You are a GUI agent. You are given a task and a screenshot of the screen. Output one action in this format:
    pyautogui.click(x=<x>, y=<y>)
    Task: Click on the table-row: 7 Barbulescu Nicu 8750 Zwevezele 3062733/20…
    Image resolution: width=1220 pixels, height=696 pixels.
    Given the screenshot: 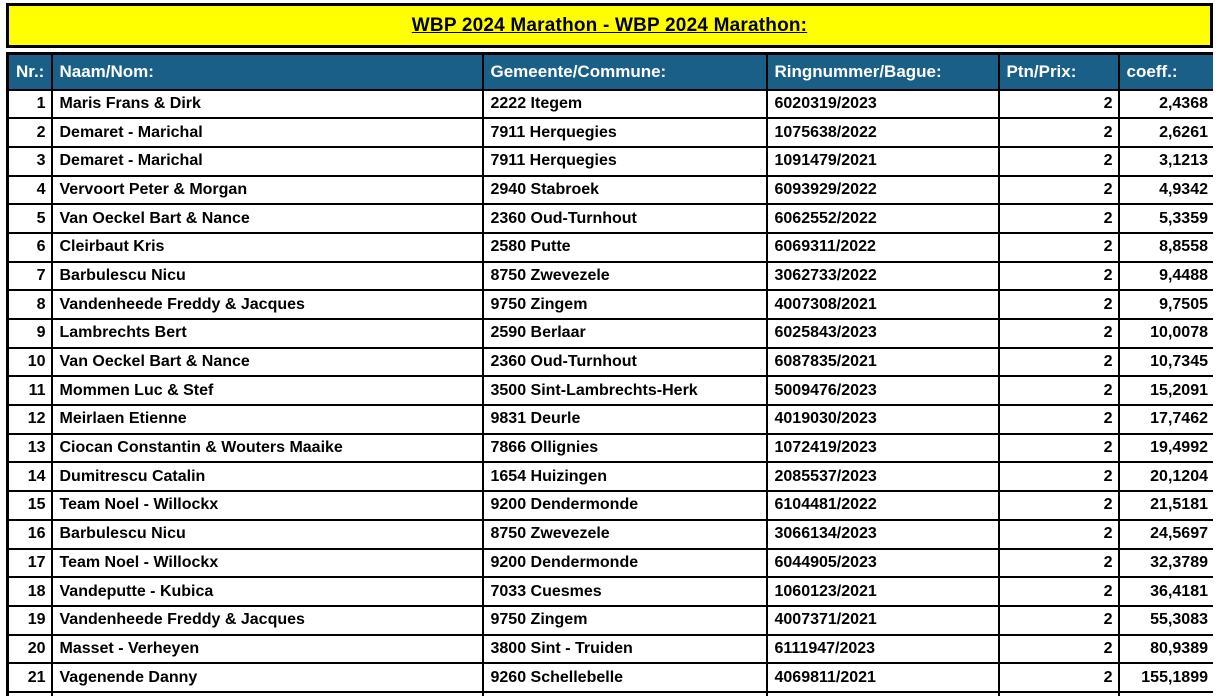 What is the action you would take?
    pyautogui.click(x=609, y=276)
    